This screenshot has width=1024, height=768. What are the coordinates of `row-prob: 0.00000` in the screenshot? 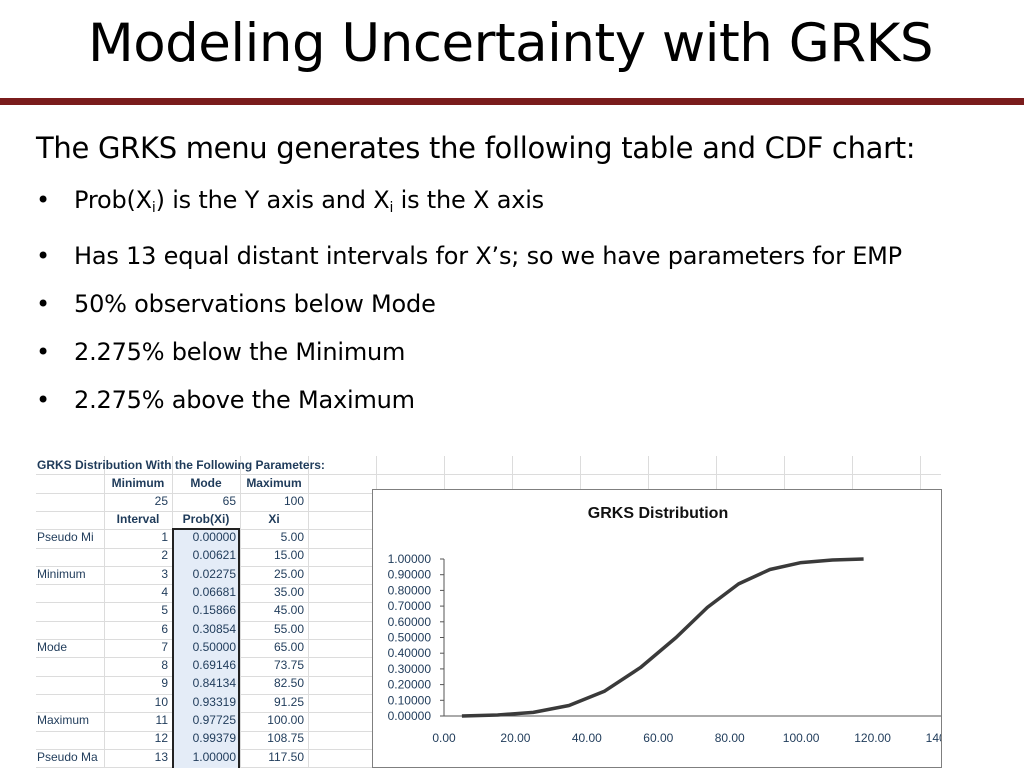 It's located at (214, 537).